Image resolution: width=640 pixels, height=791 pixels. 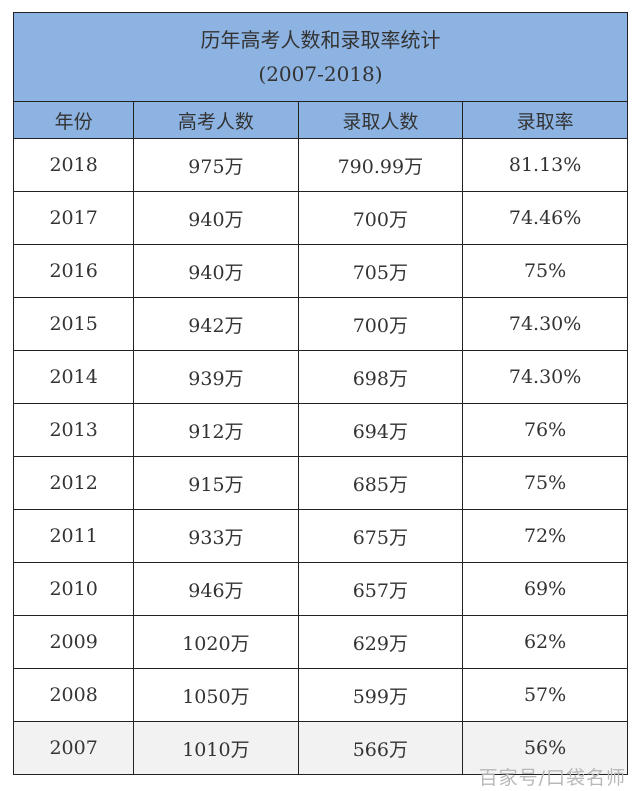 I want to click on table-cell: 81.13%, so click(x=545, y=165).